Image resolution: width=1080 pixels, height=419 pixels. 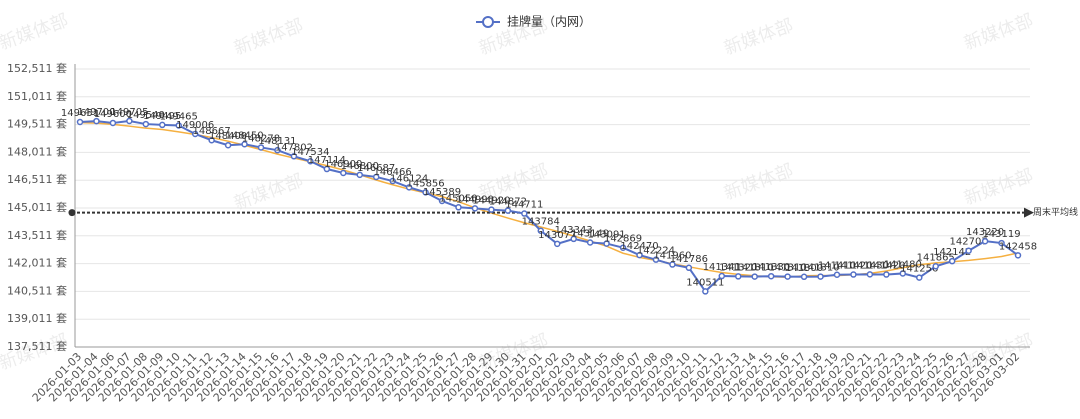 I want to click on data-label: 143077, so click(x=557, y=235).